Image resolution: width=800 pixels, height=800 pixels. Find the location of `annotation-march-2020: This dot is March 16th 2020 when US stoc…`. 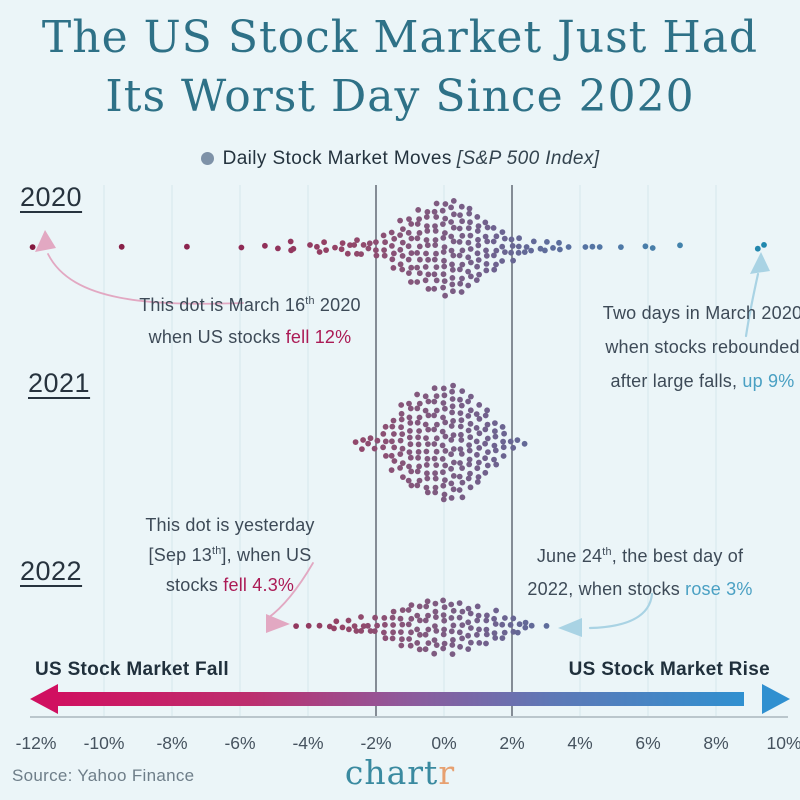

annotation-march-2020: This dot is March 16th 2020 when US stoc… is located at coordinates (250, 321).